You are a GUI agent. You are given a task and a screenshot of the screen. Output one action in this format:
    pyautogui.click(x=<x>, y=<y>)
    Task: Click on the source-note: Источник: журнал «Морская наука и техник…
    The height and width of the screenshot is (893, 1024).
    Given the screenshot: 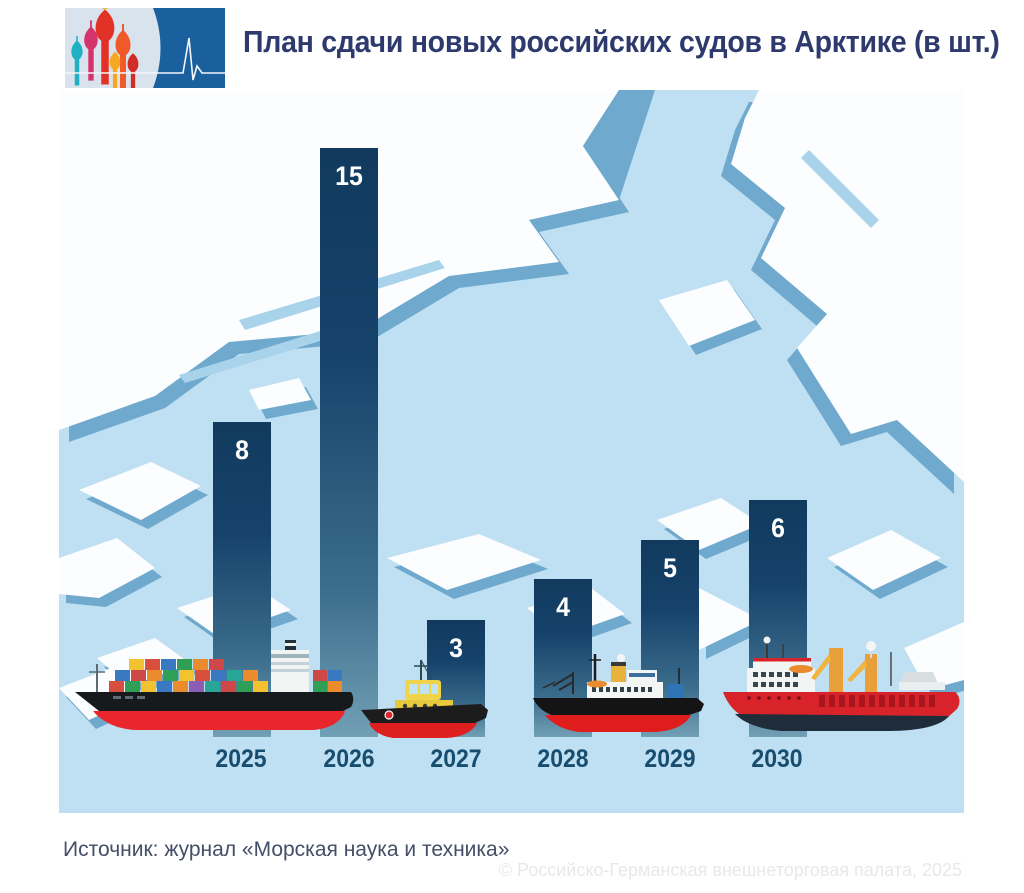 What is the action you would take?
    pyautogui.click(x=286, y=849)
    